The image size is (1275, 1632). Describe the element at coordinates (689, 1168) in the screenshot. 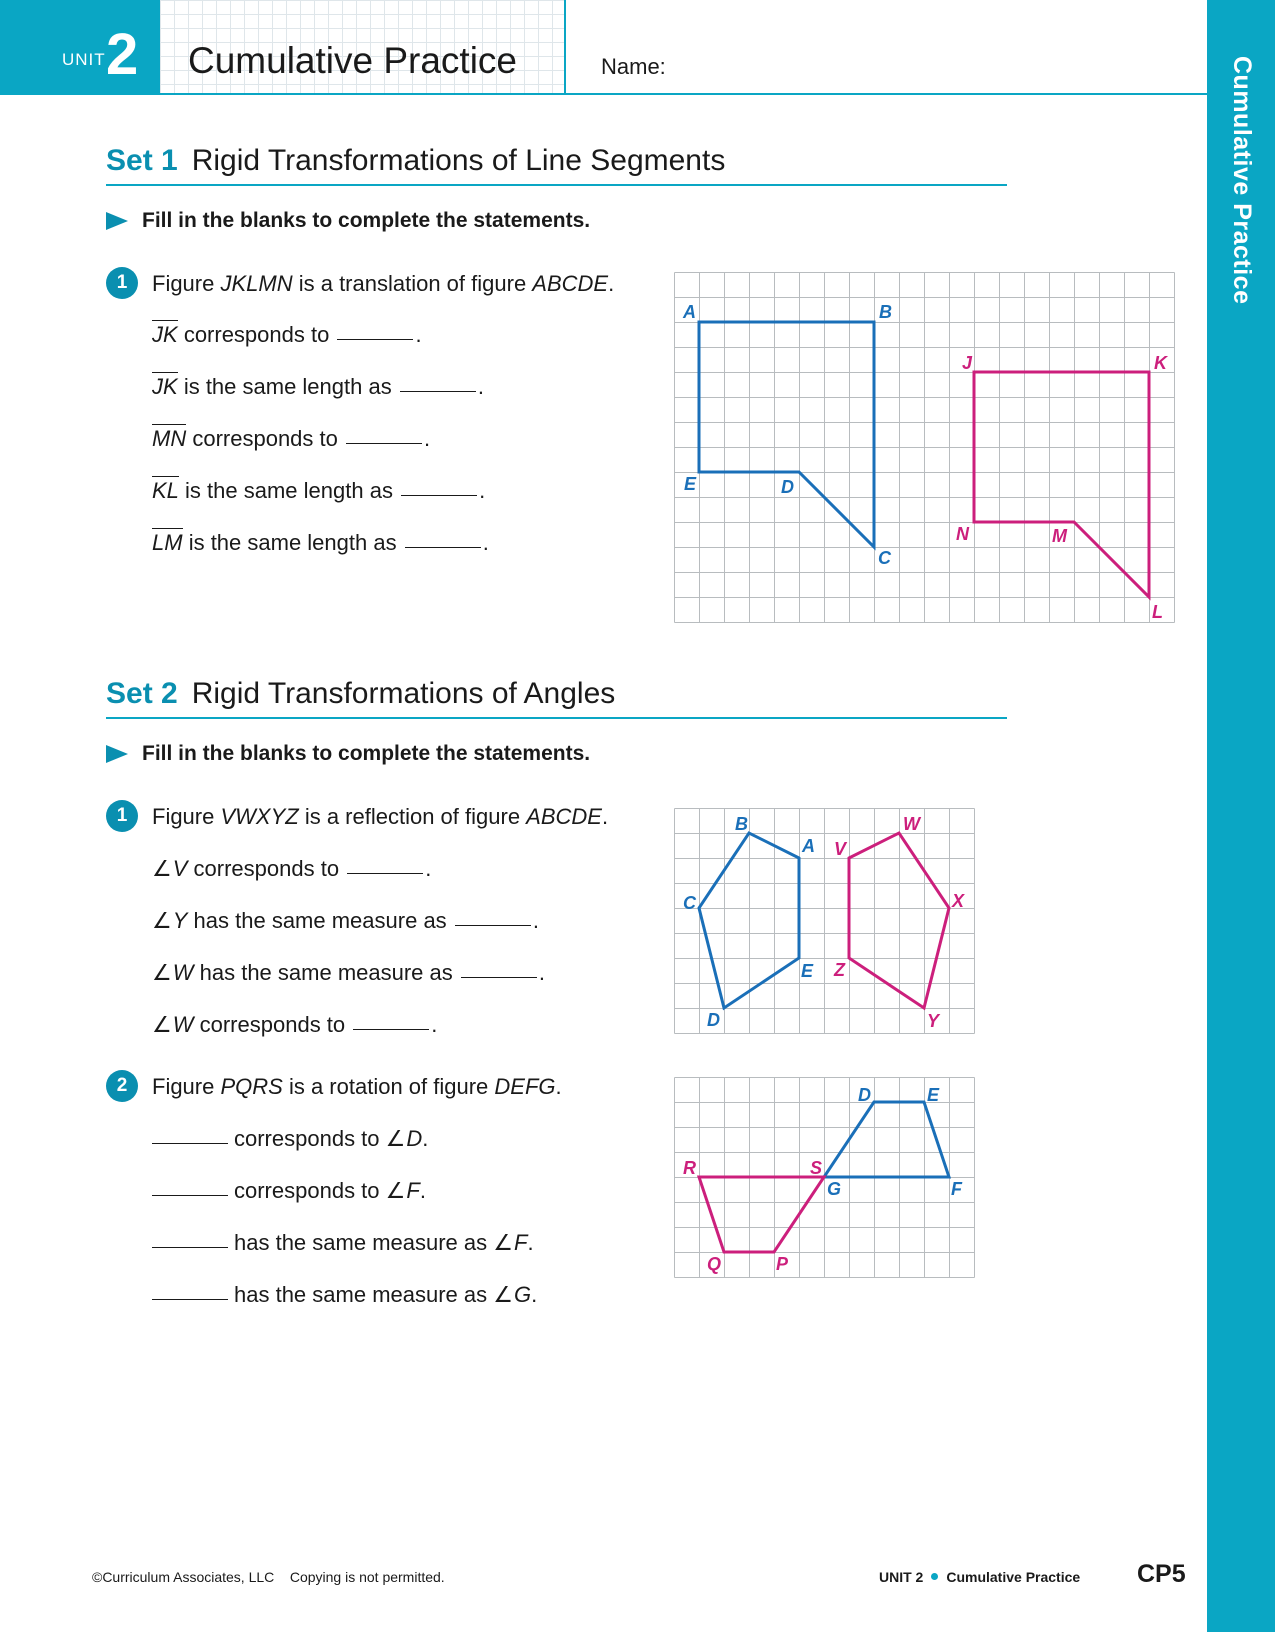

I see `label-r: R` at that location.